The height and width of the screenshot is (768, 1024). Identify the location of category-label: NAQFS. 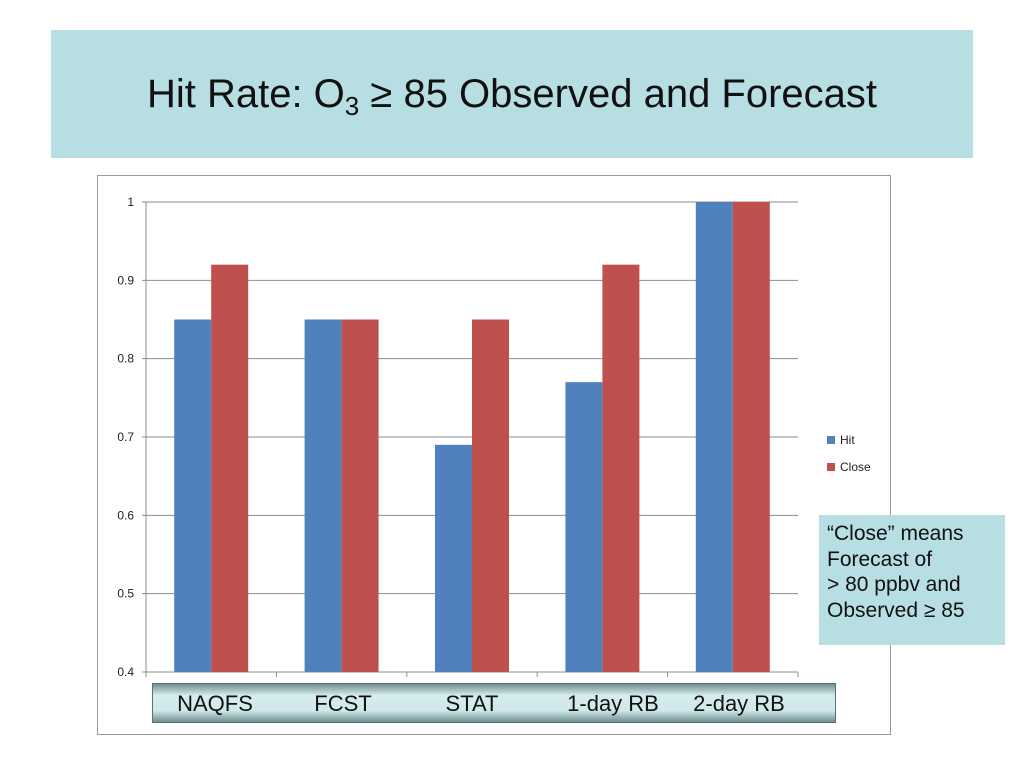
(215, 703).